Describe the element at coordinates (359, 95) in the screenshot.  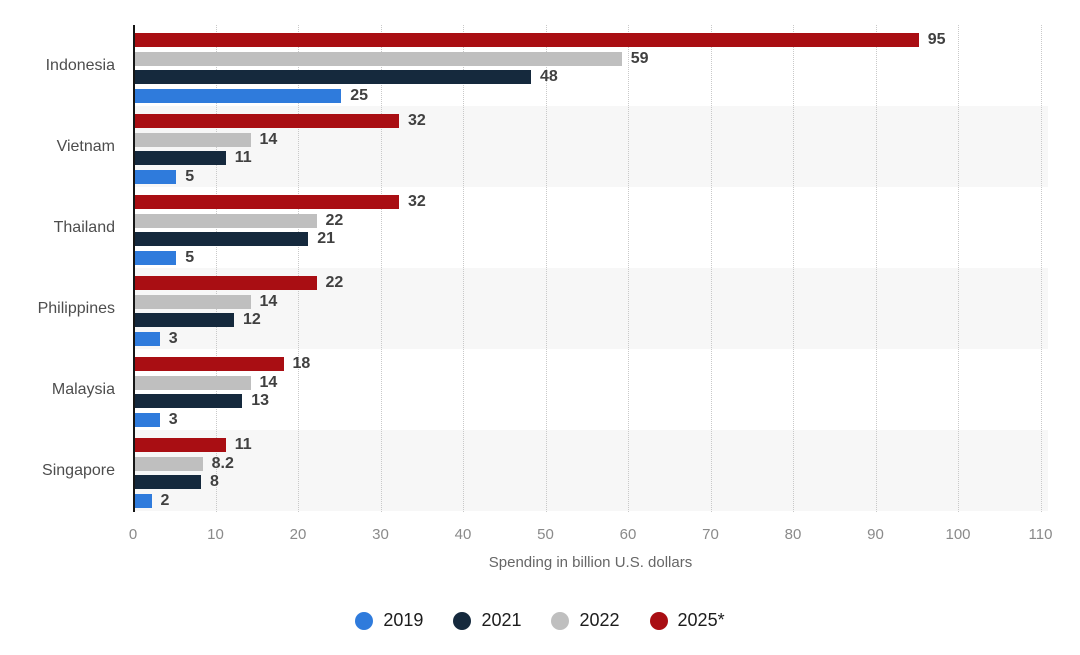
I see `value-label: 25` at that location.